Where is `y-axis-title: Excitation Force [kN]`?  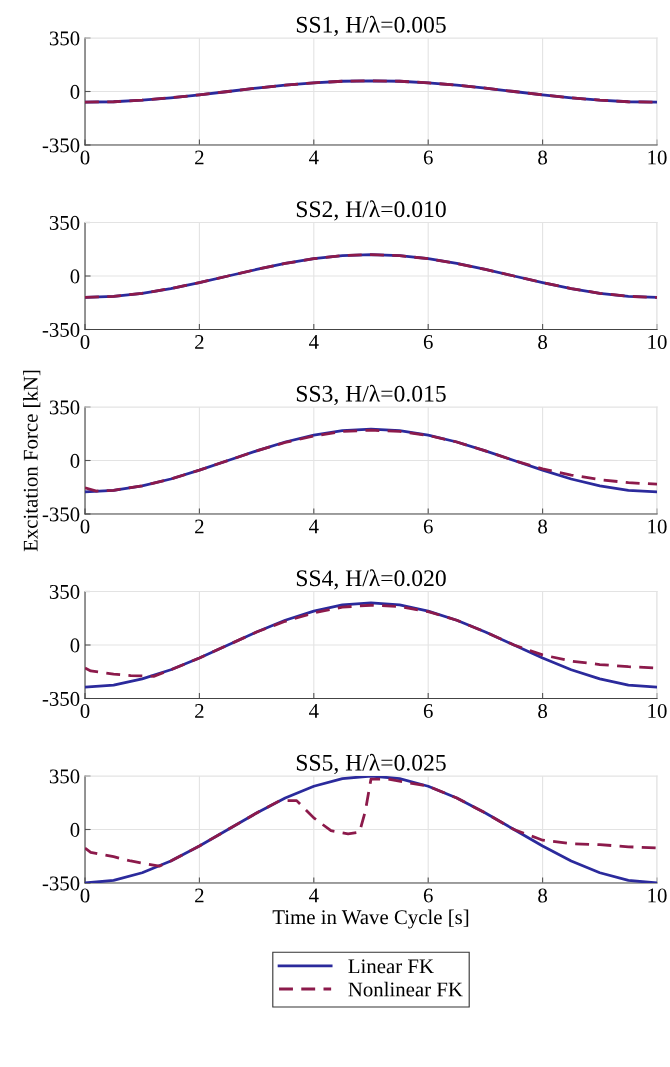 y-axis-title: Excitation Force [kN] is located at coordinates (32, 461).